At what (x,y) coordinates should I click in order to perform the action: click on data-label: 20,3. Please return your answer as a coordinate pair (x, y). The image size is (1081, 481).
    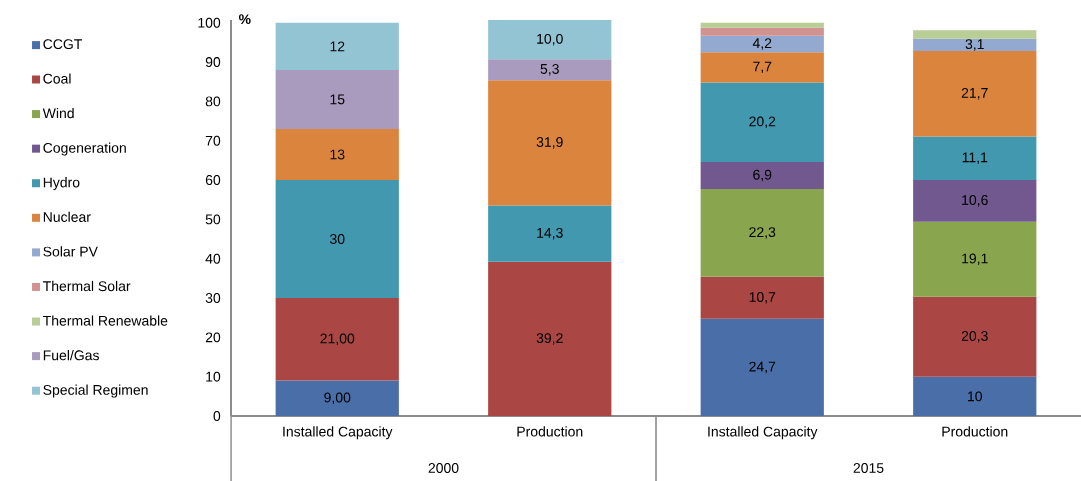
    Looking at the image, I should click on (974, 336).